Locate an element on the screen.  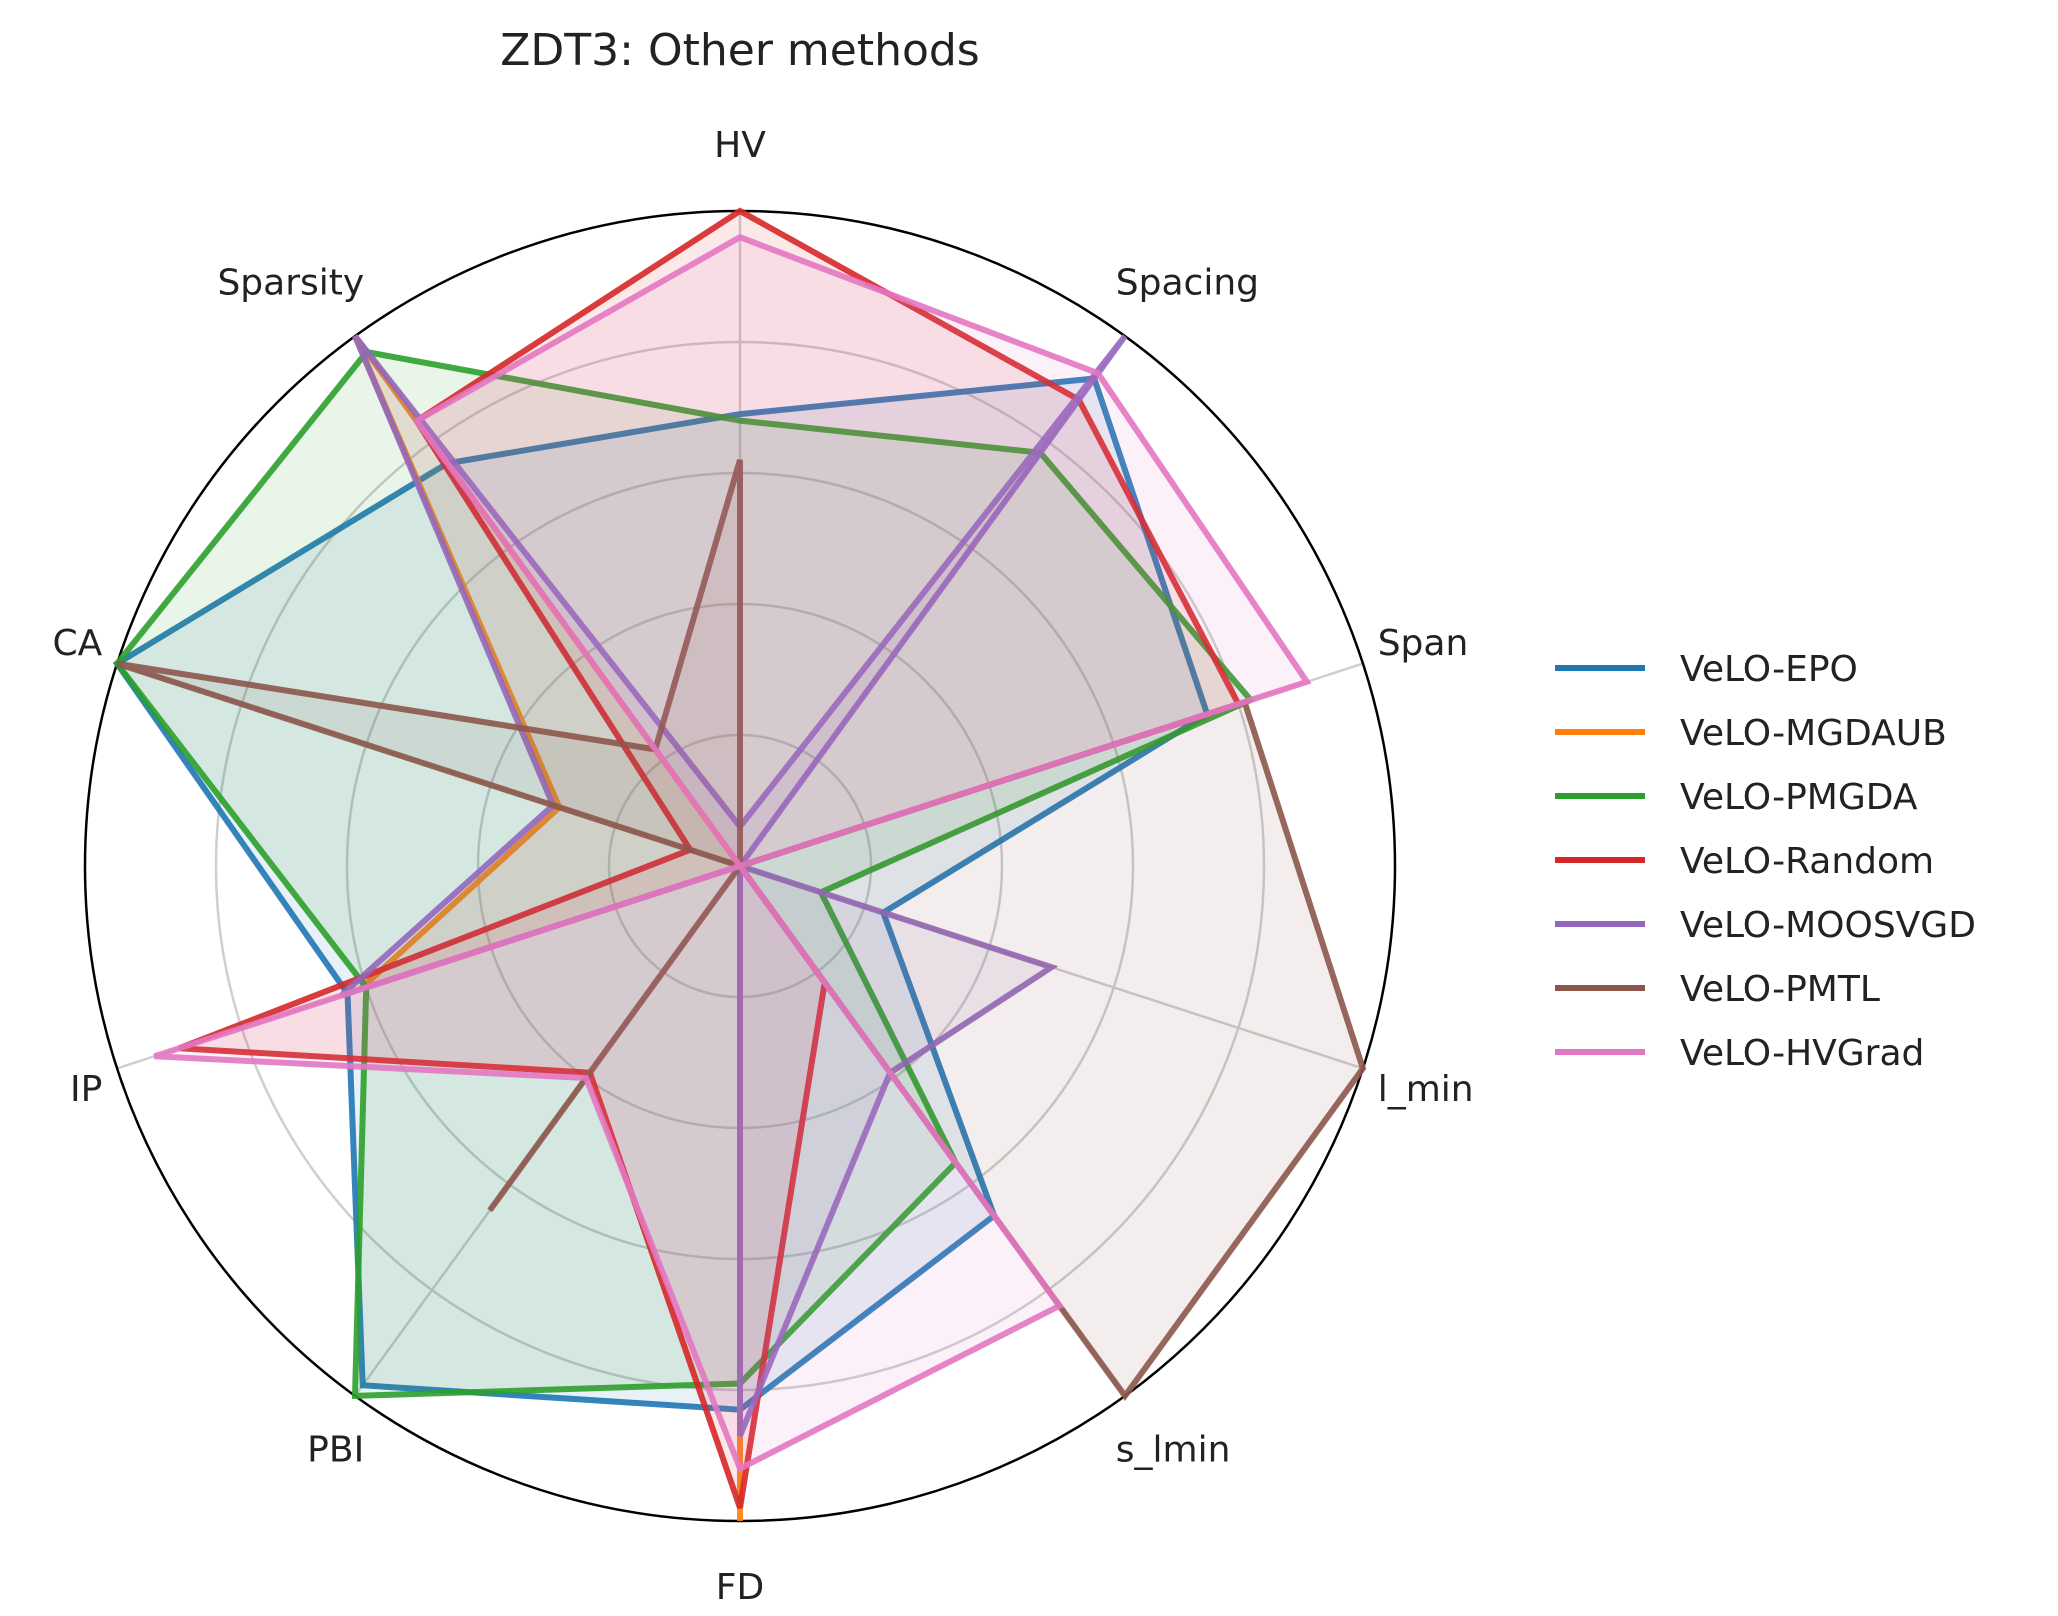
axis-label-sparsity: Sparsity is located at coordinates (290, 283).